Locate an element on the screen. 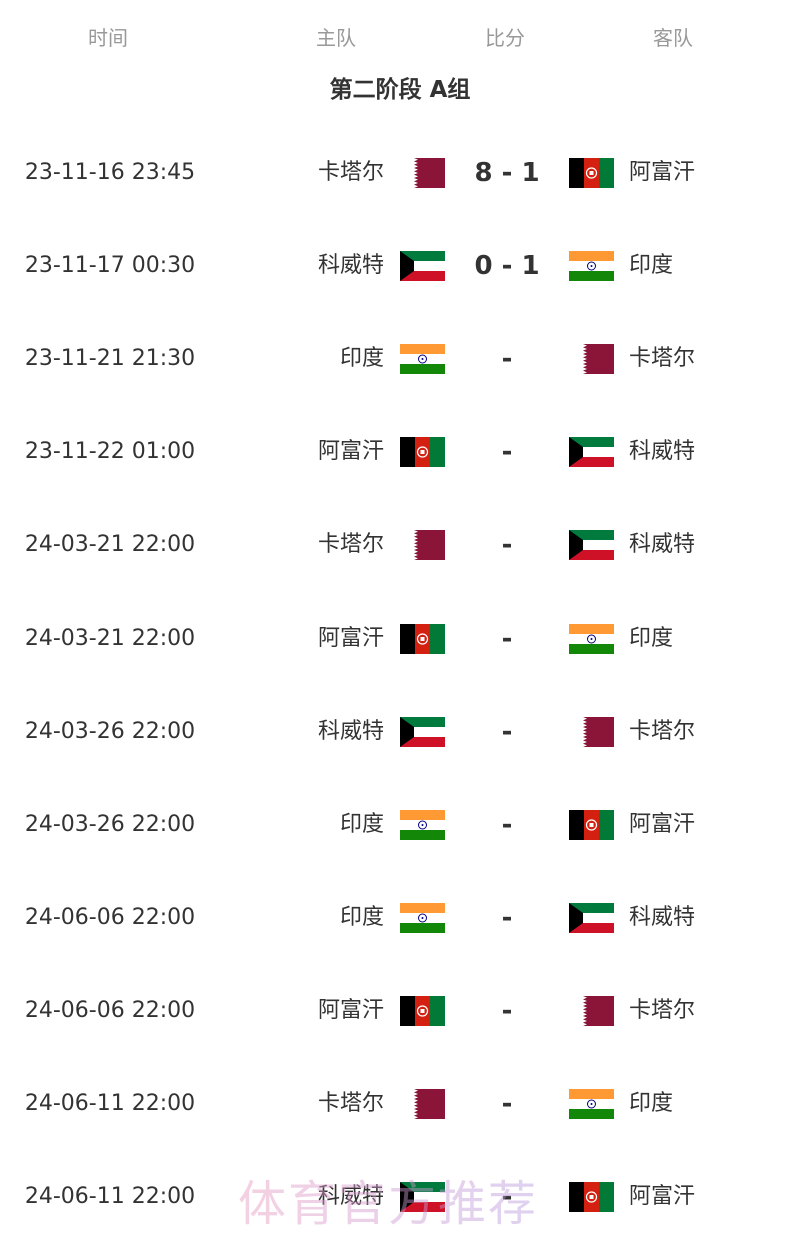  match-row: 24-03-26 22:00 印度 - 阿富汗 is located at coordinates (400, 825).